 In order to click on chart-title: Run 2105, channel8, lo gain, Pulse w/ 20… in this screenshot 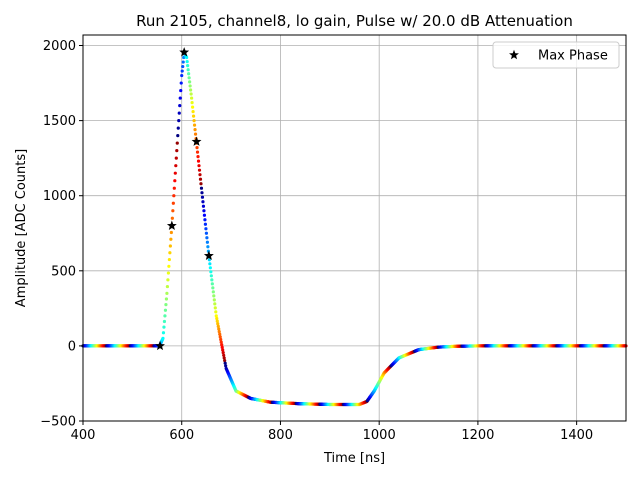, I will do `click(354, 21)`.